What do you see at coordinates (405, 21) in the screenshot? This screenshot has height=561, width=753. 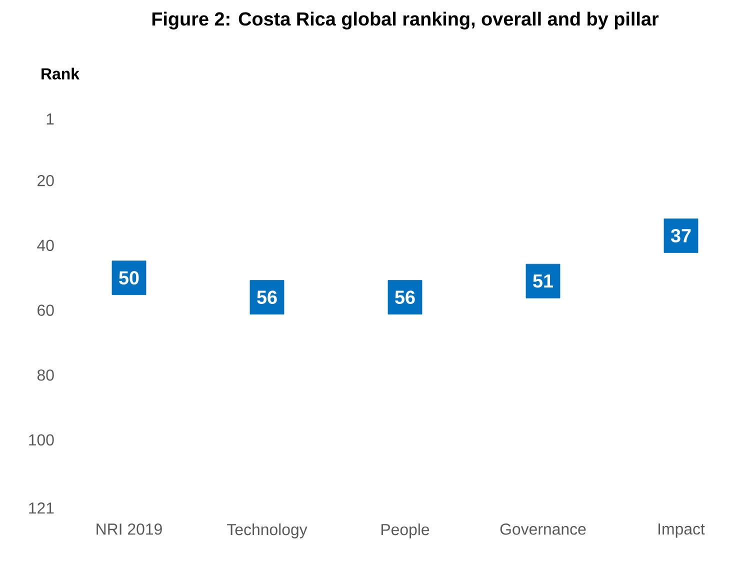 I see `chart-title: Figure 2: Costa Rica global ranking, overall and by pillar` at bounding box center [405, 21].